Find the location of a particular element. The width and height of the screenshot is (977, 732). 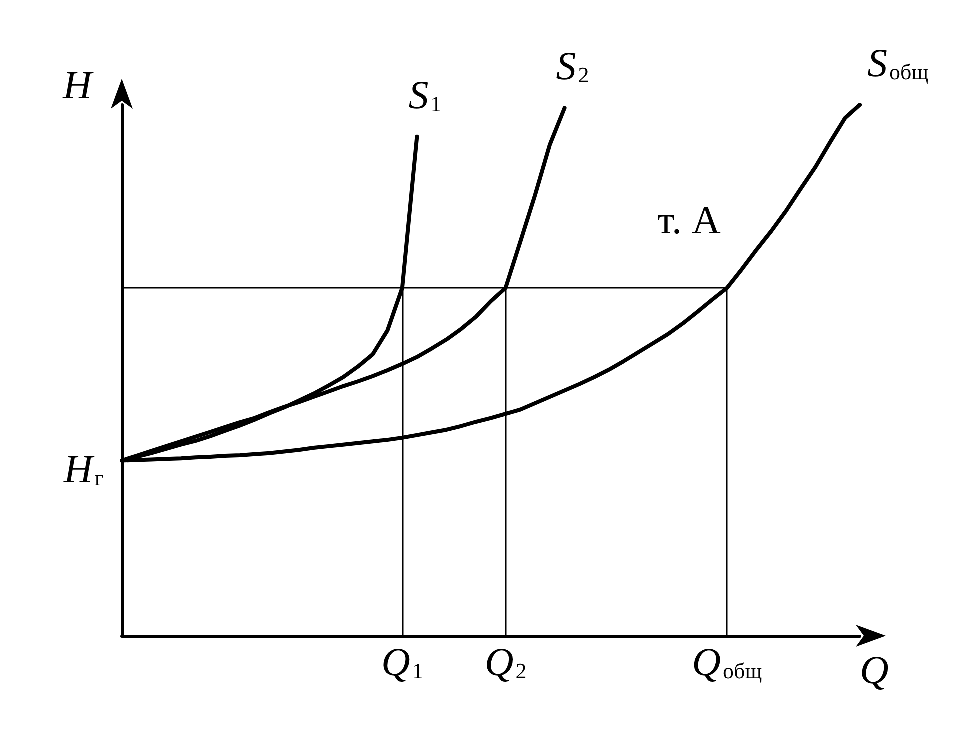

annotation: т. A is located at coordinates (689, 220).